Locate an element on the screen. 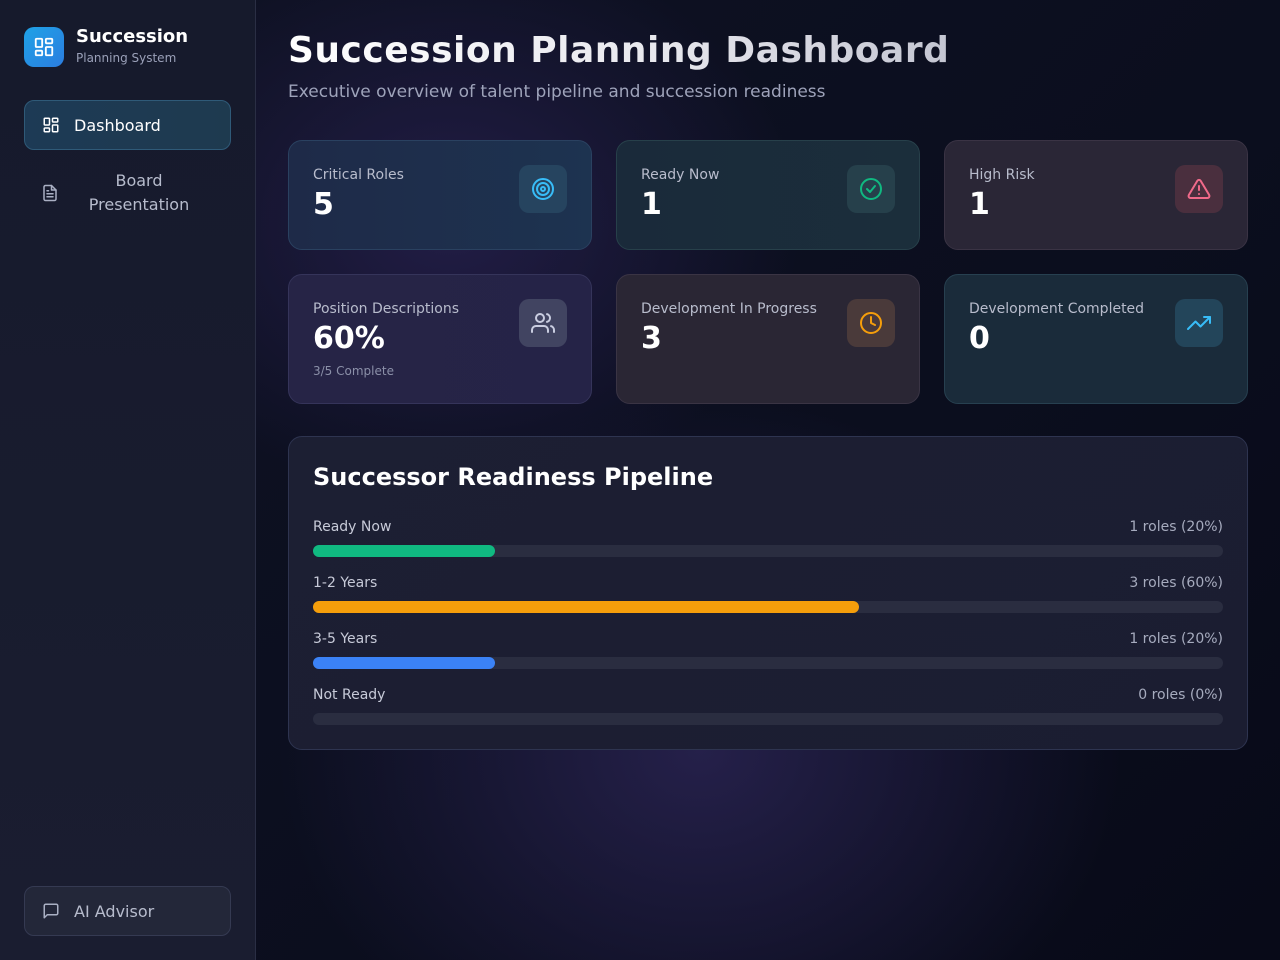 Image resolution: width=1280 pixels, height=960 pixels. clock-icon is located at coordinates (871, 323).